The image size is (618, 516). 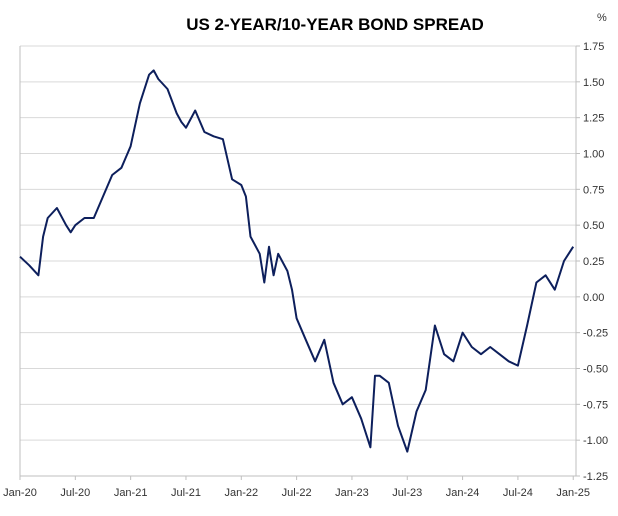 I want to click on y-tick-label: 0.00, so click(x=593, y=298).